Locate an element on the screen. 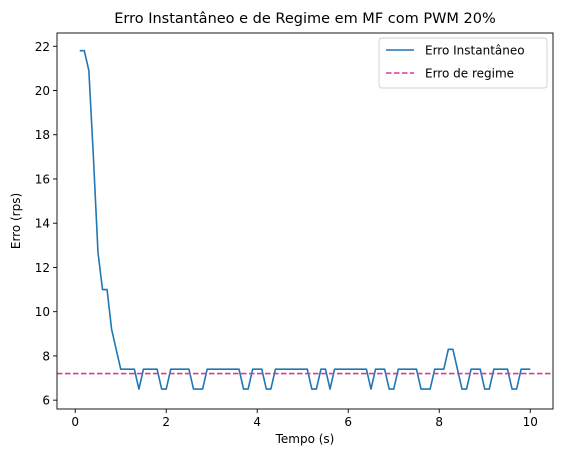 The width and height of the screenshot is (563, 455). y-axis: 6 8 10 12 14 16 18 20 22 is located at coordinates (46, 224).